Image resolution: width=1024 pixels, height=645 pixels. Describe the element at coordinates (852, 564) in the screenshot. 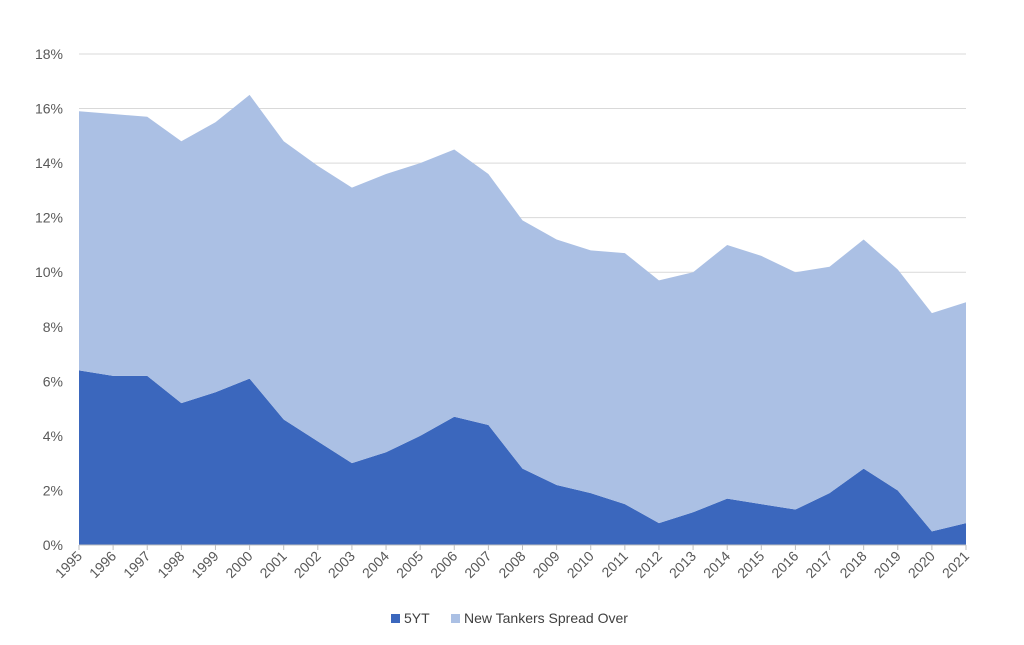

I see `x-tick-label: 2018` at that location.